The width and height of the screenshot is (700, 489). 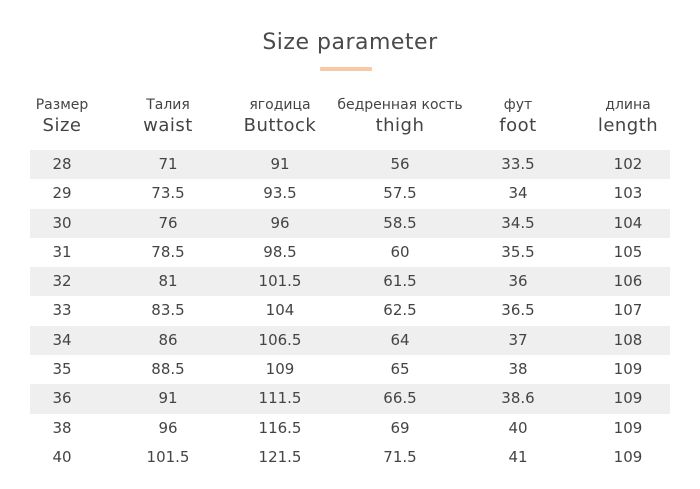 I want to click on table-row: 29 73.5 93.5 57.5 34 103, so click(x=350, y=193).